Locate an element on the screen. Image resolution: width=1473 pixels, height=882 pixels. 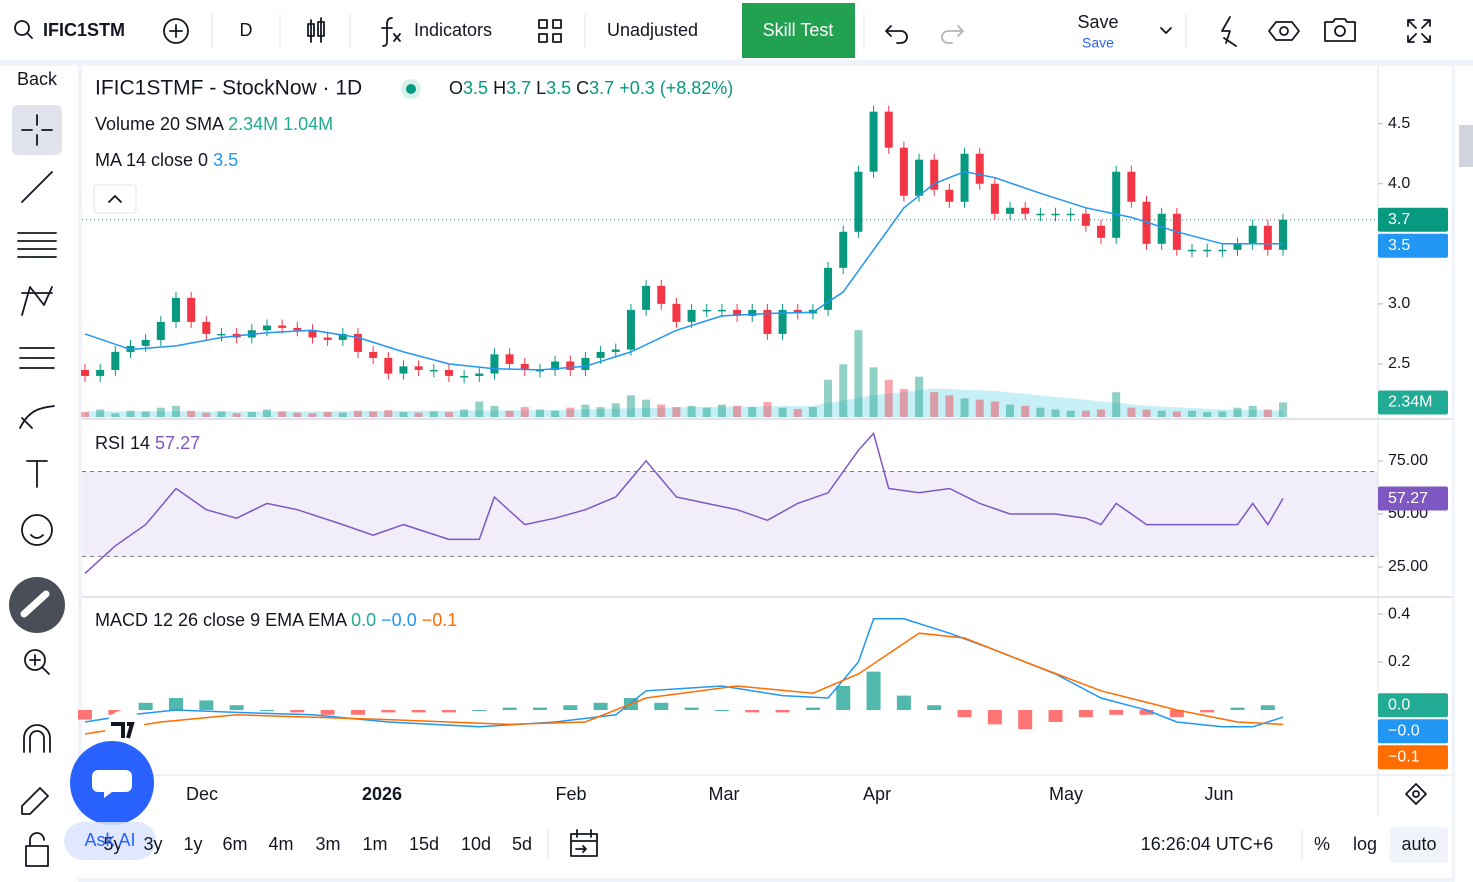
range-button: 10d is located at coordinates (476, 844).